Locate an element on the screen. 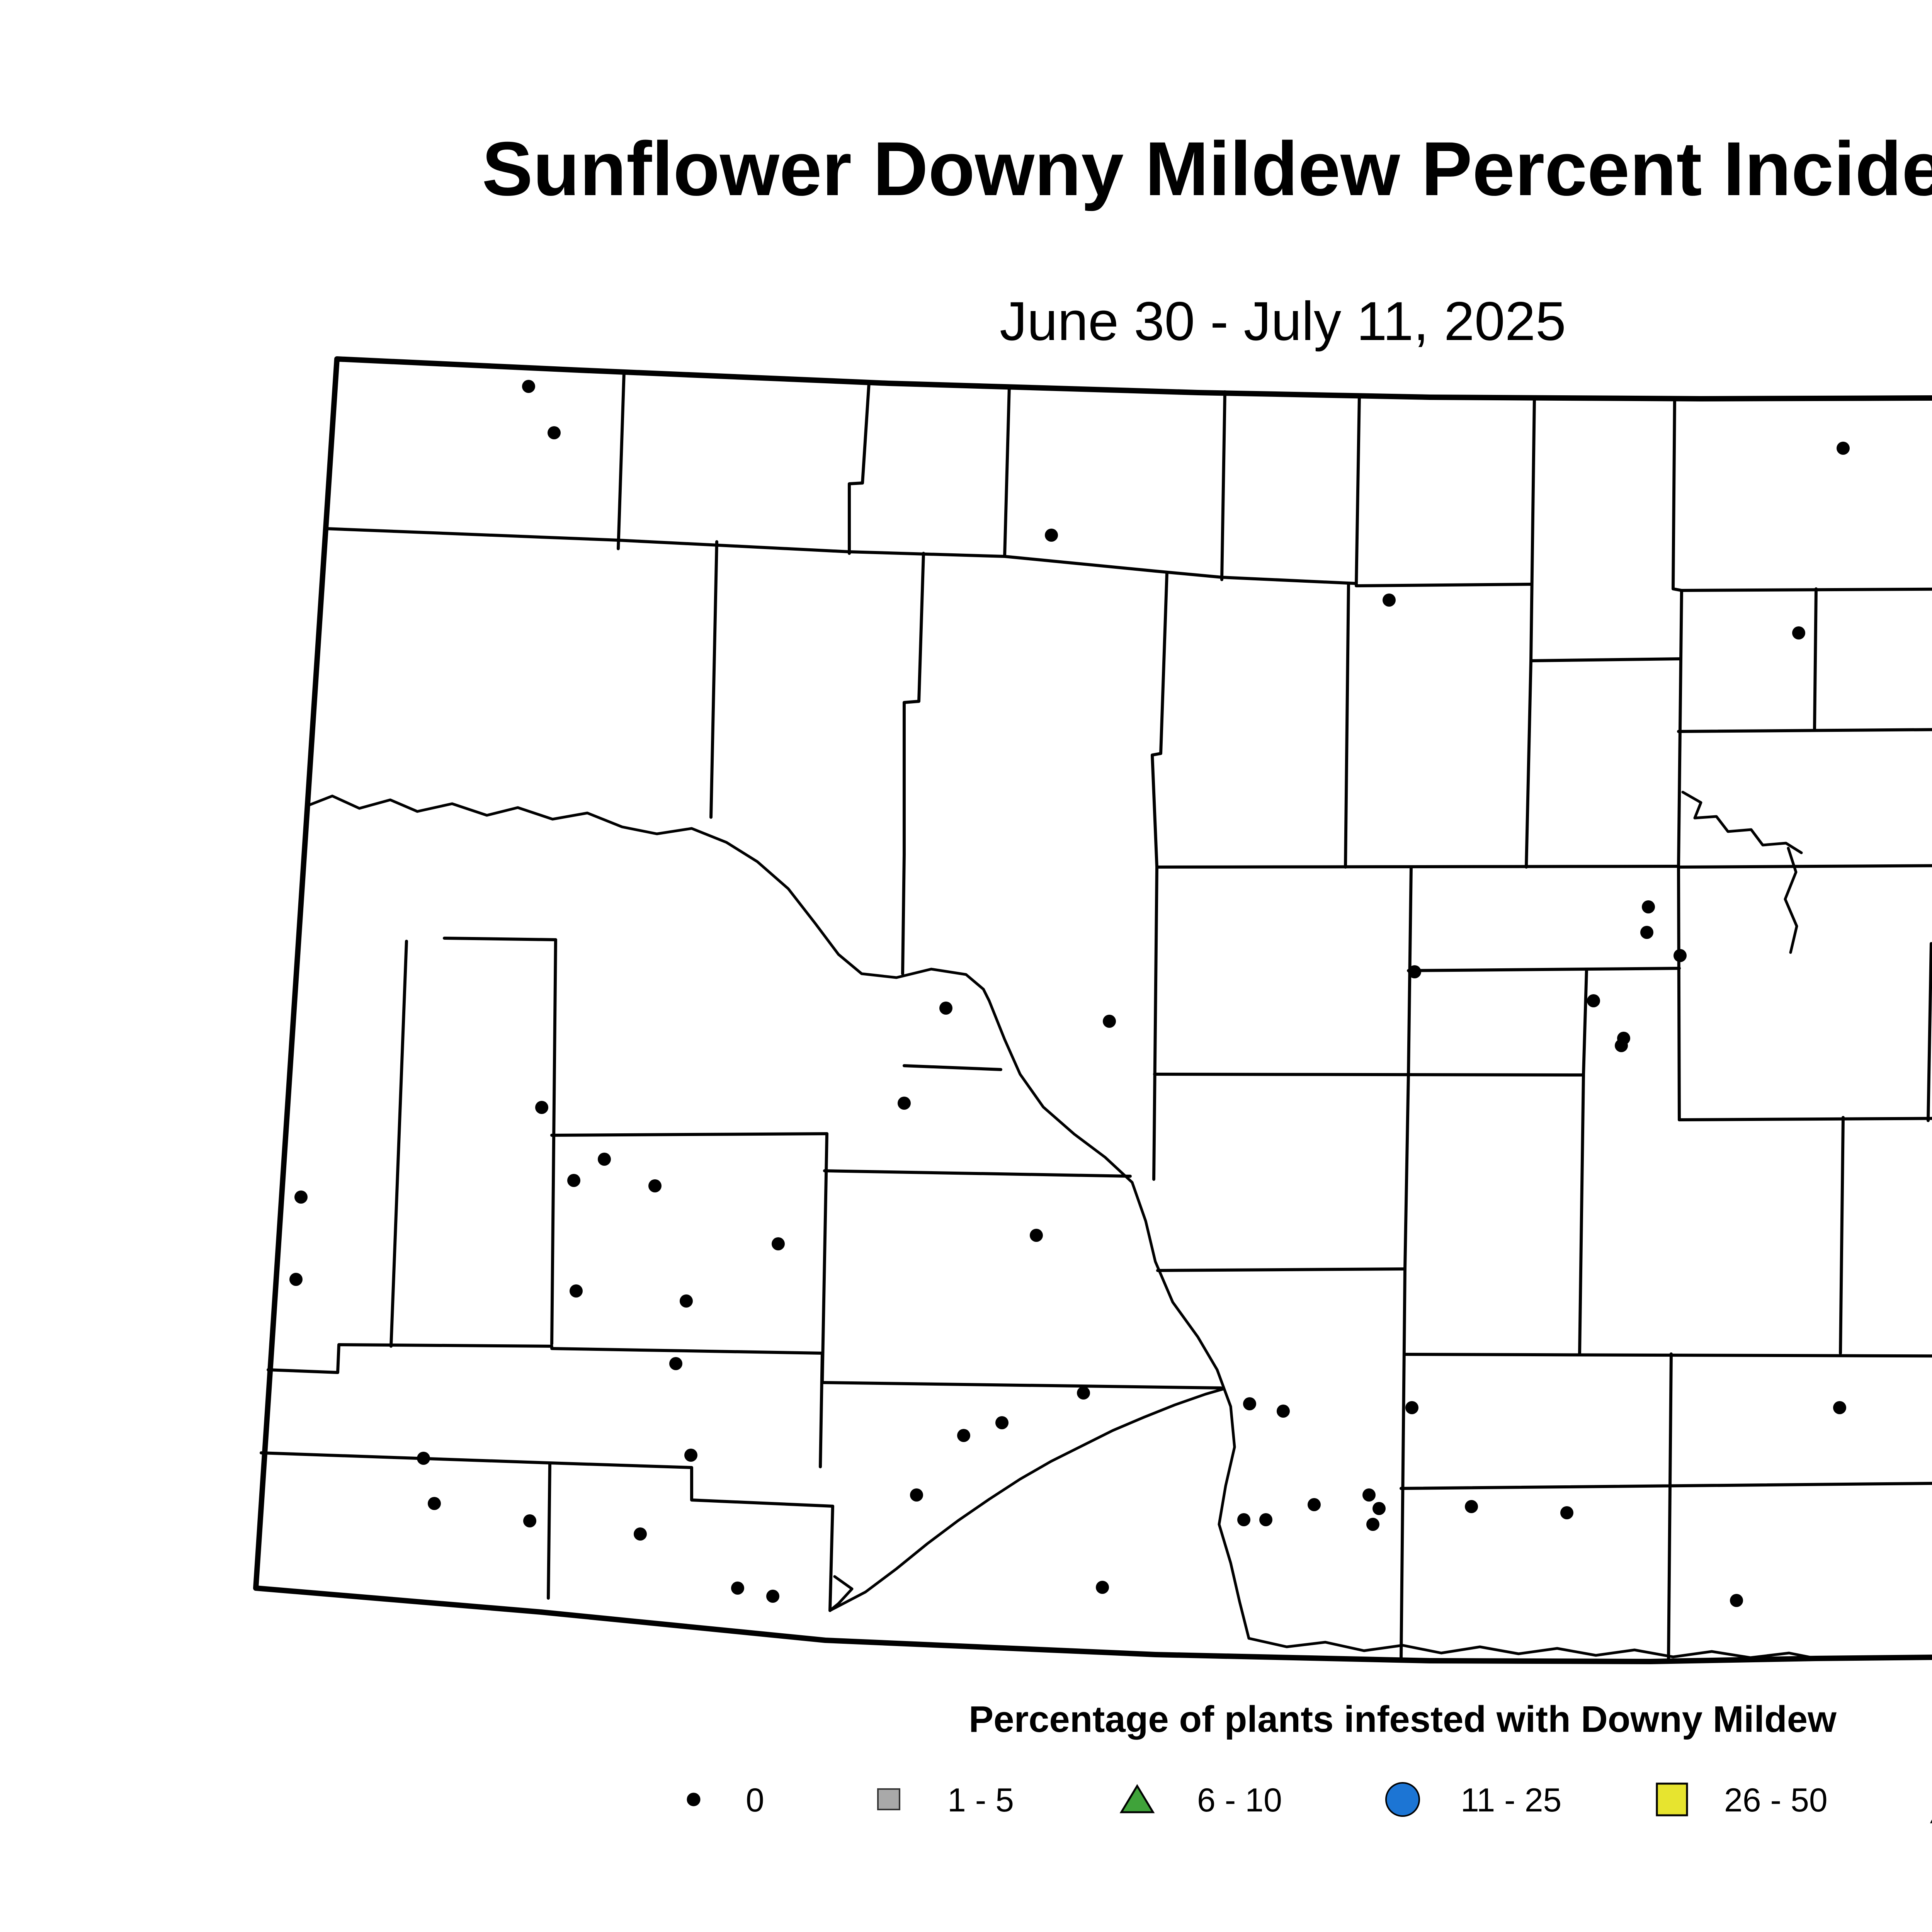 This screenshot has width=1932, height=1932. legend-item-0: 0 is located at coordinates (726, 1800).